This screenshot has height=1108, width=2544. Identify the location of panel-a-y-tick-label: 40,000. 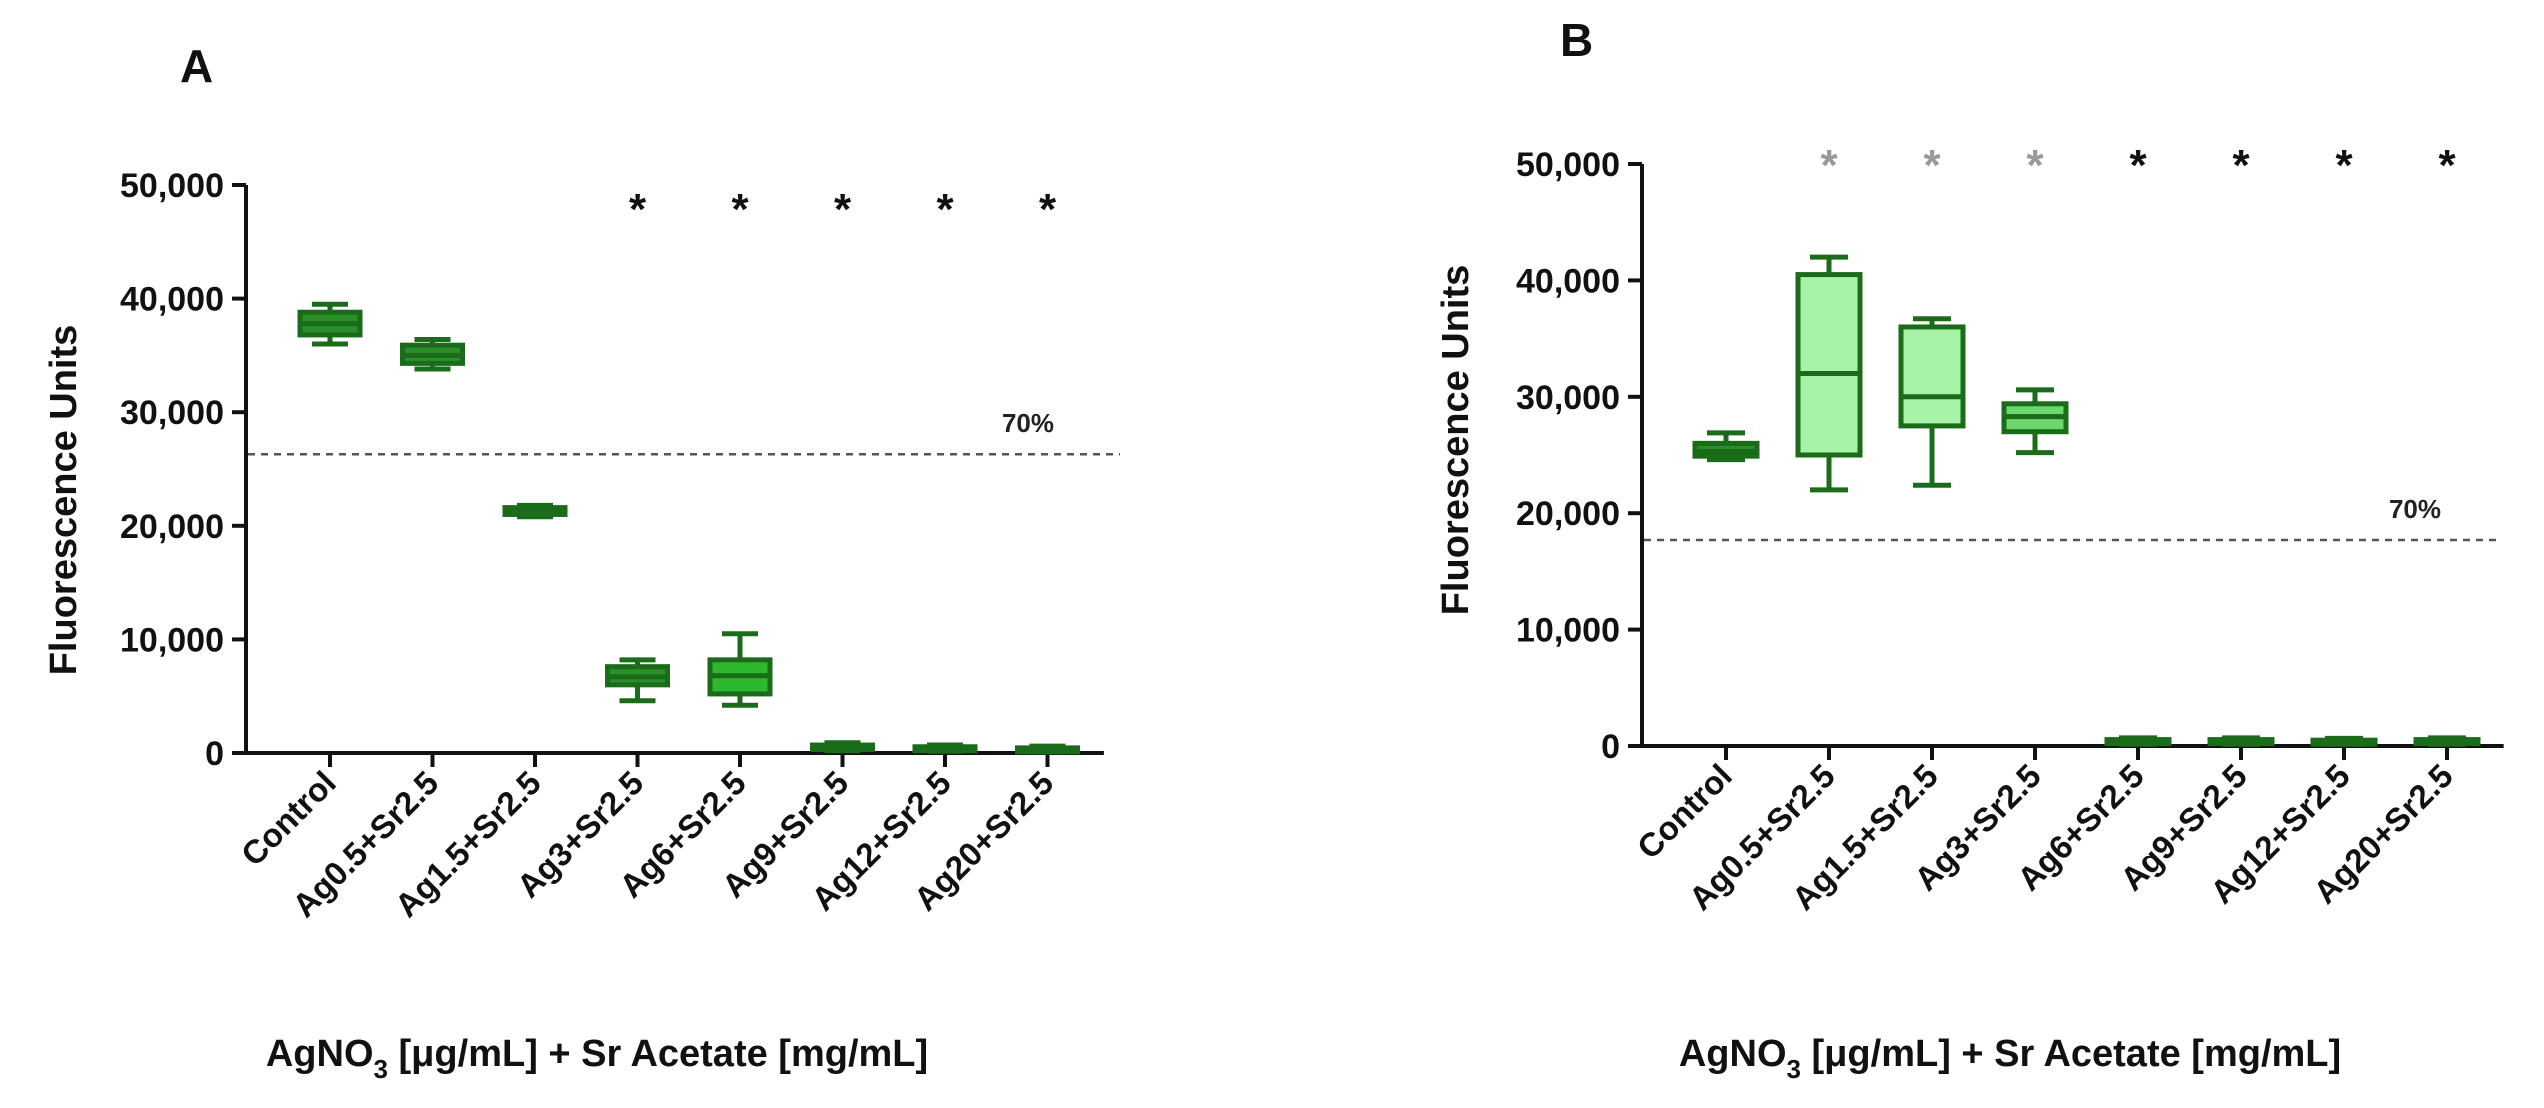
(172, 300).